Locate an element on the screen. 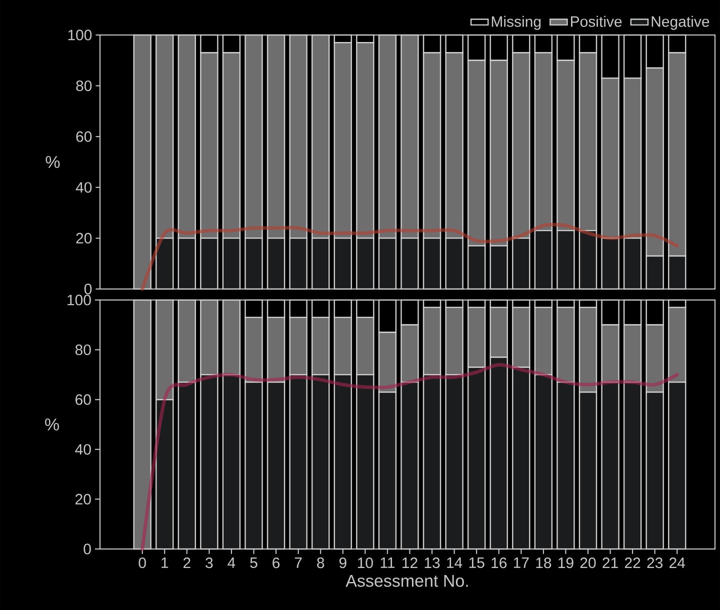 The width and height of the screenshot is (720, 610). x-tick-label: 12 is located at coordinates (410, 563).